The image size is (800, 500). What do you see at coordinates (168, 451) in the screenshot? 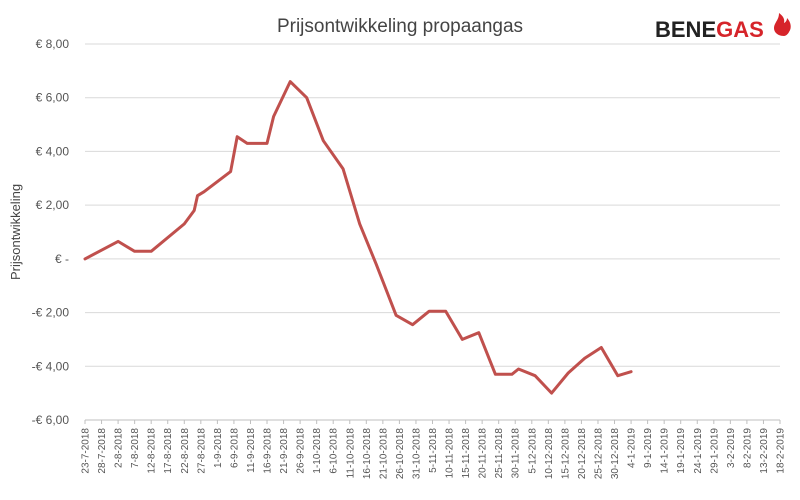
I see `x-tick-label: 17-8-2018` at bounding box center [168, 451].